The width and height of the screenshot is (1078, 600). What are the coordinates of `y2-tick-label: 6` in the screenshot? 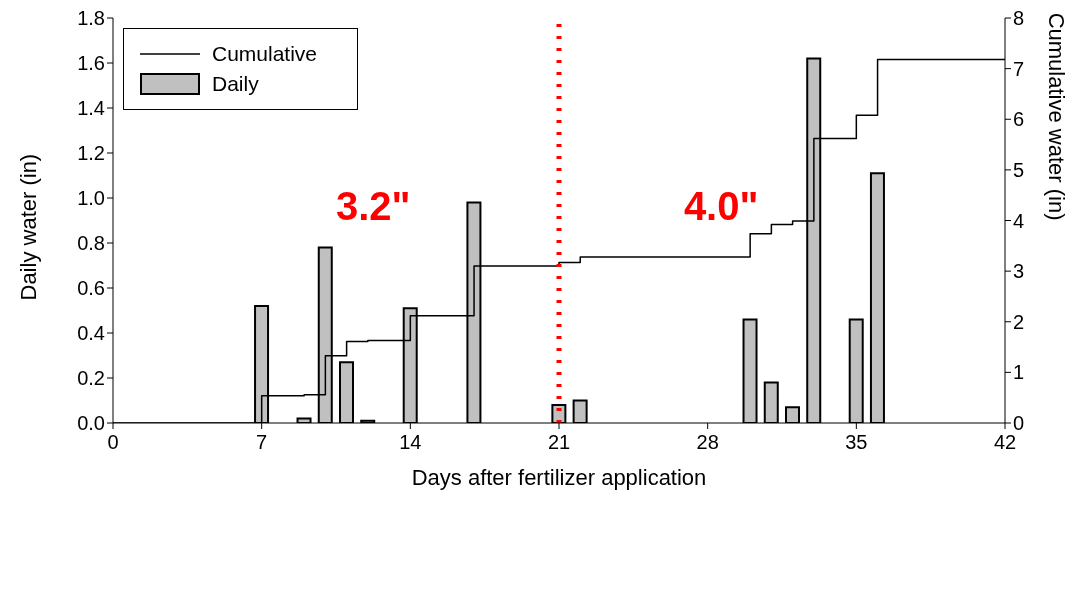 It's located at (1019, 119).